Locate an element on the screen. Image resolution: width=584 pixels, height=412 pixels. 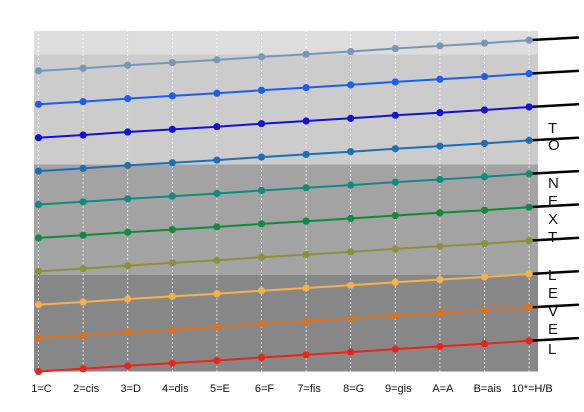
side-letter-7: L is located at coordinates (552, 275).